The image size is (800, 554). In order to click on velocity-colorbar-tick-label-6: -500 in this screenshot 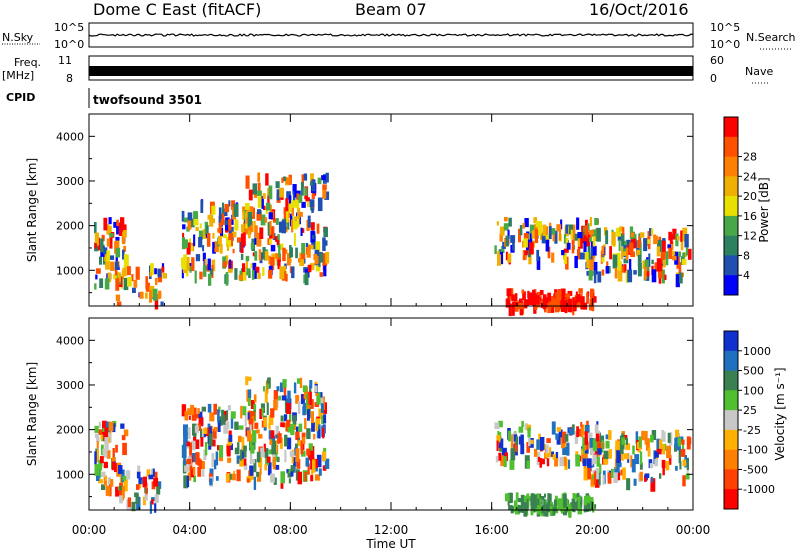, I will do `click(755, 469)`.